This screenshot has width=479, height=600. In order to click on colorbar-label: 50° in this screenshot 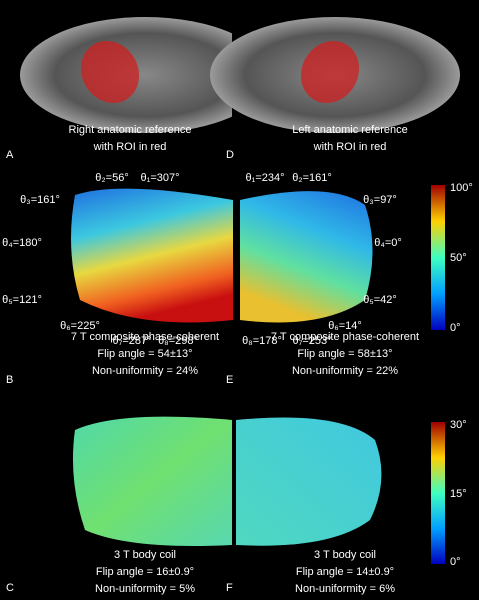, I will do `click(458, 258)`.